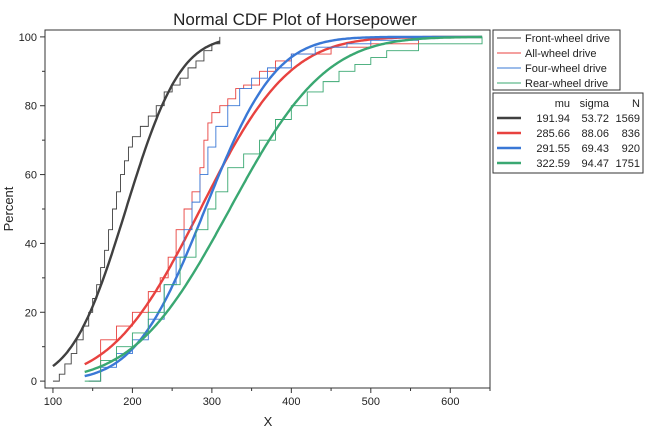 The image size is (650, 432). What do you see at coordinates (553, 119) in the screenshot?
I see `stats-value: 191.94` at bounding box center [553, 119].